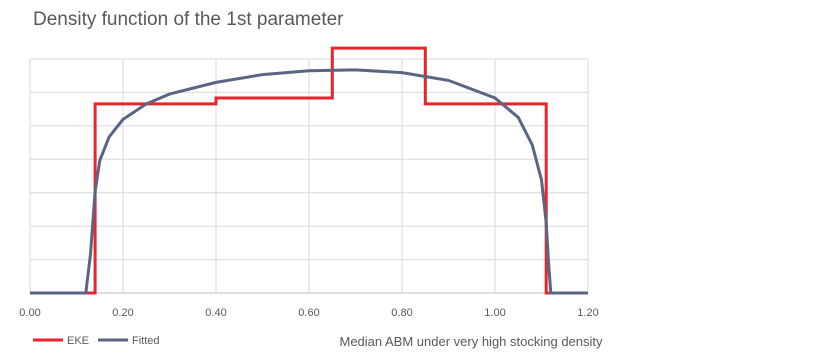  What do you see at coordinates (587, 313) in the screenshot?
I see `x-tick-label: 1.20` at bounding box center [587, 313].